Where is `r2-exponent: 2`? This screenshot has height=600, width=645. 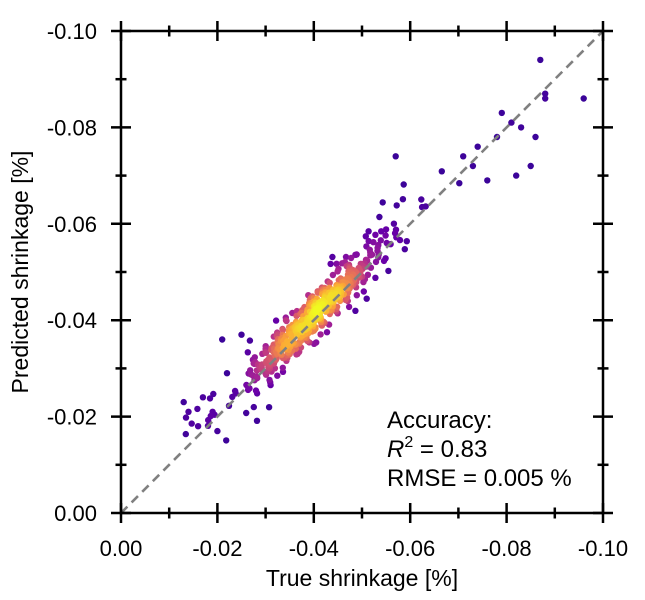 r2-exponent: 2 is located at coordinates (408, 442).